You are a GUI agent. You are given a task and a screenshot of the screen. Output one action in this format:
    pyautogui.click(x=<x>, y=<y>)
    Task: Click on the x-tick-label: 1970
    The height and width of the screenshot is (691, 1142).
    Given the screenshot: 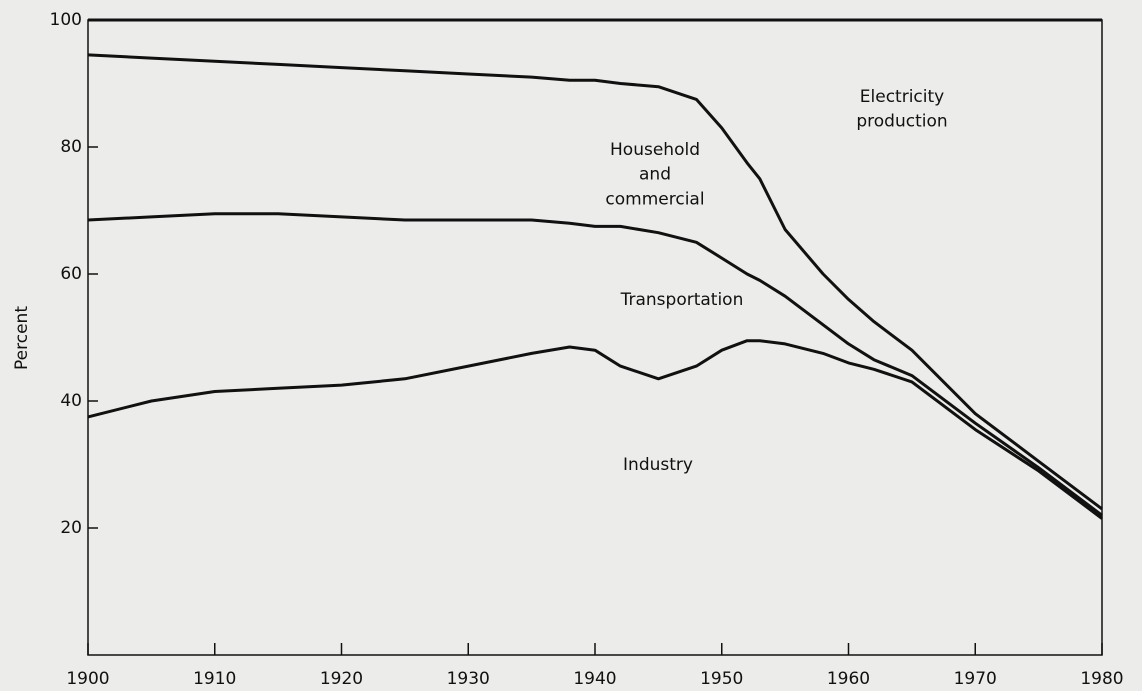 What is the action you would take?
    pyautogui.click(x=975, y=679)
    